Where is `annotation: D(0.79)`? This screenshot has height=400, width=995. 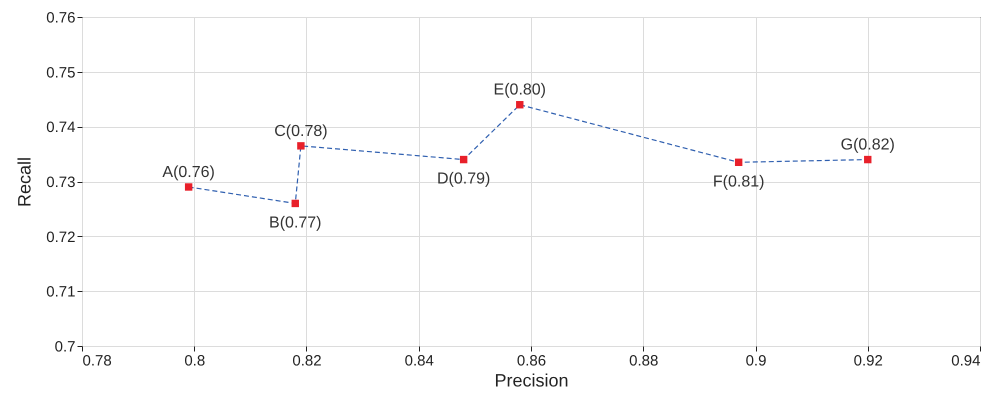
annotation: D(0.79) is located at coordinates (463, 179).